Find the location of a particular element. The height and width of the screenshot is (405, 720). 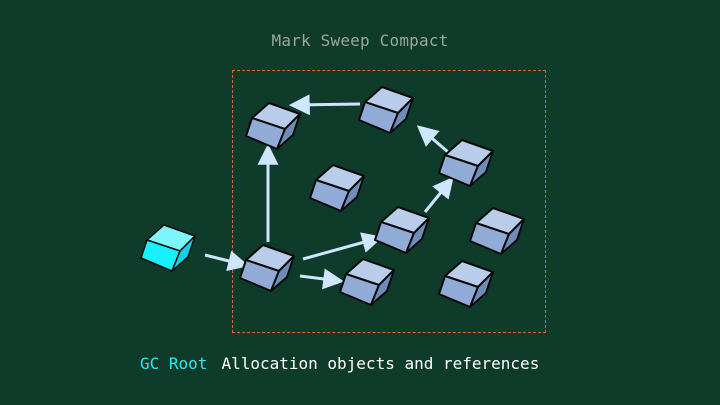

arrow-a-to-c is located at coordinates (343, 246).